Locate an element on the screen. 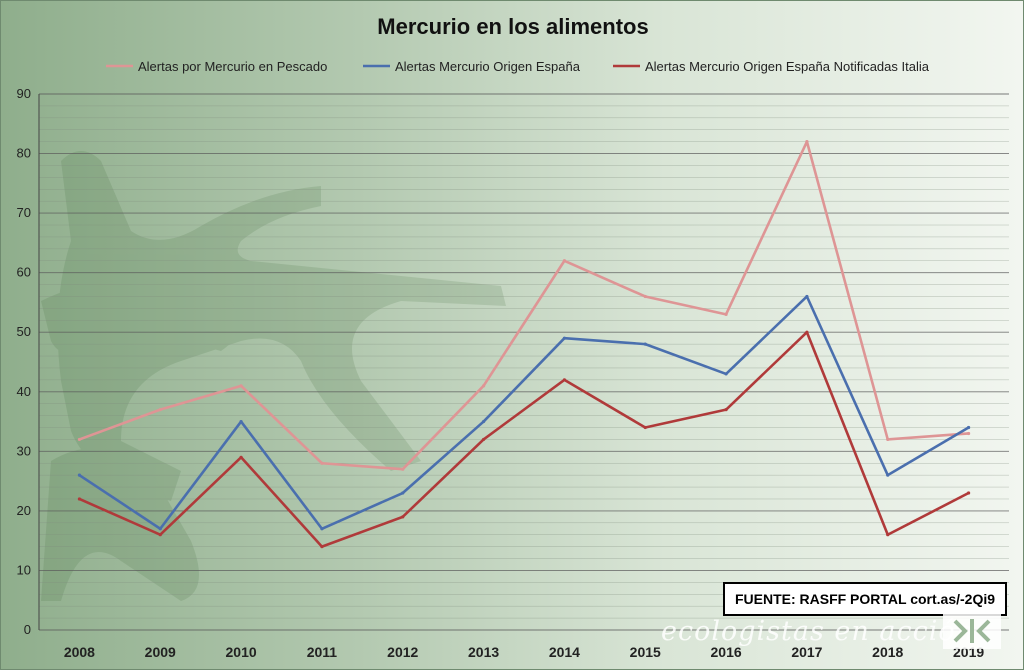 This screenshot has height=670, width=1024. y-axis-ticks: 0 10 20 30 40 50 60 70 80 90 is located at coordinates (24, 361).